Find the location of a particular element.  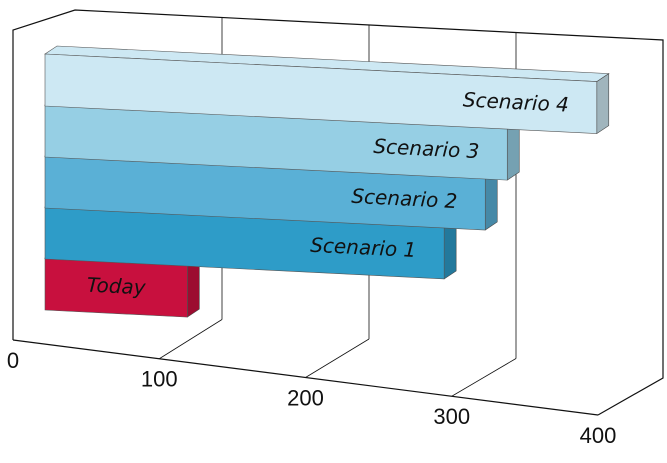

bar-label: Scenario 3 is located at coordinates (426, 148).